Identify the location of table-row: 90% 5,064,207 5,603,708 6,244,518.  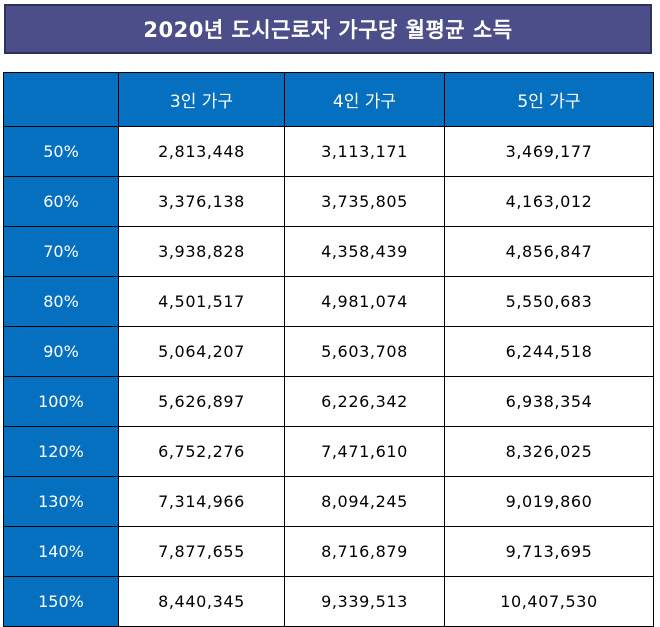
(328, 351).